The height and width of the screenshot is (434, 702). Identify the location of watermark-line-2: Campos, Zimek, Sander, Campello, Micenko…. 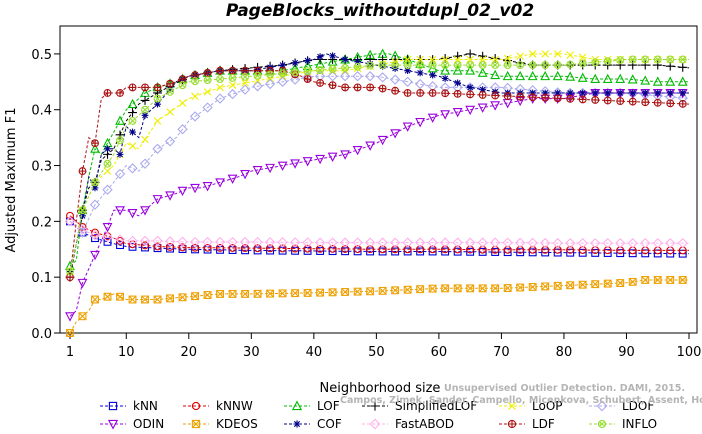
(521, 400).